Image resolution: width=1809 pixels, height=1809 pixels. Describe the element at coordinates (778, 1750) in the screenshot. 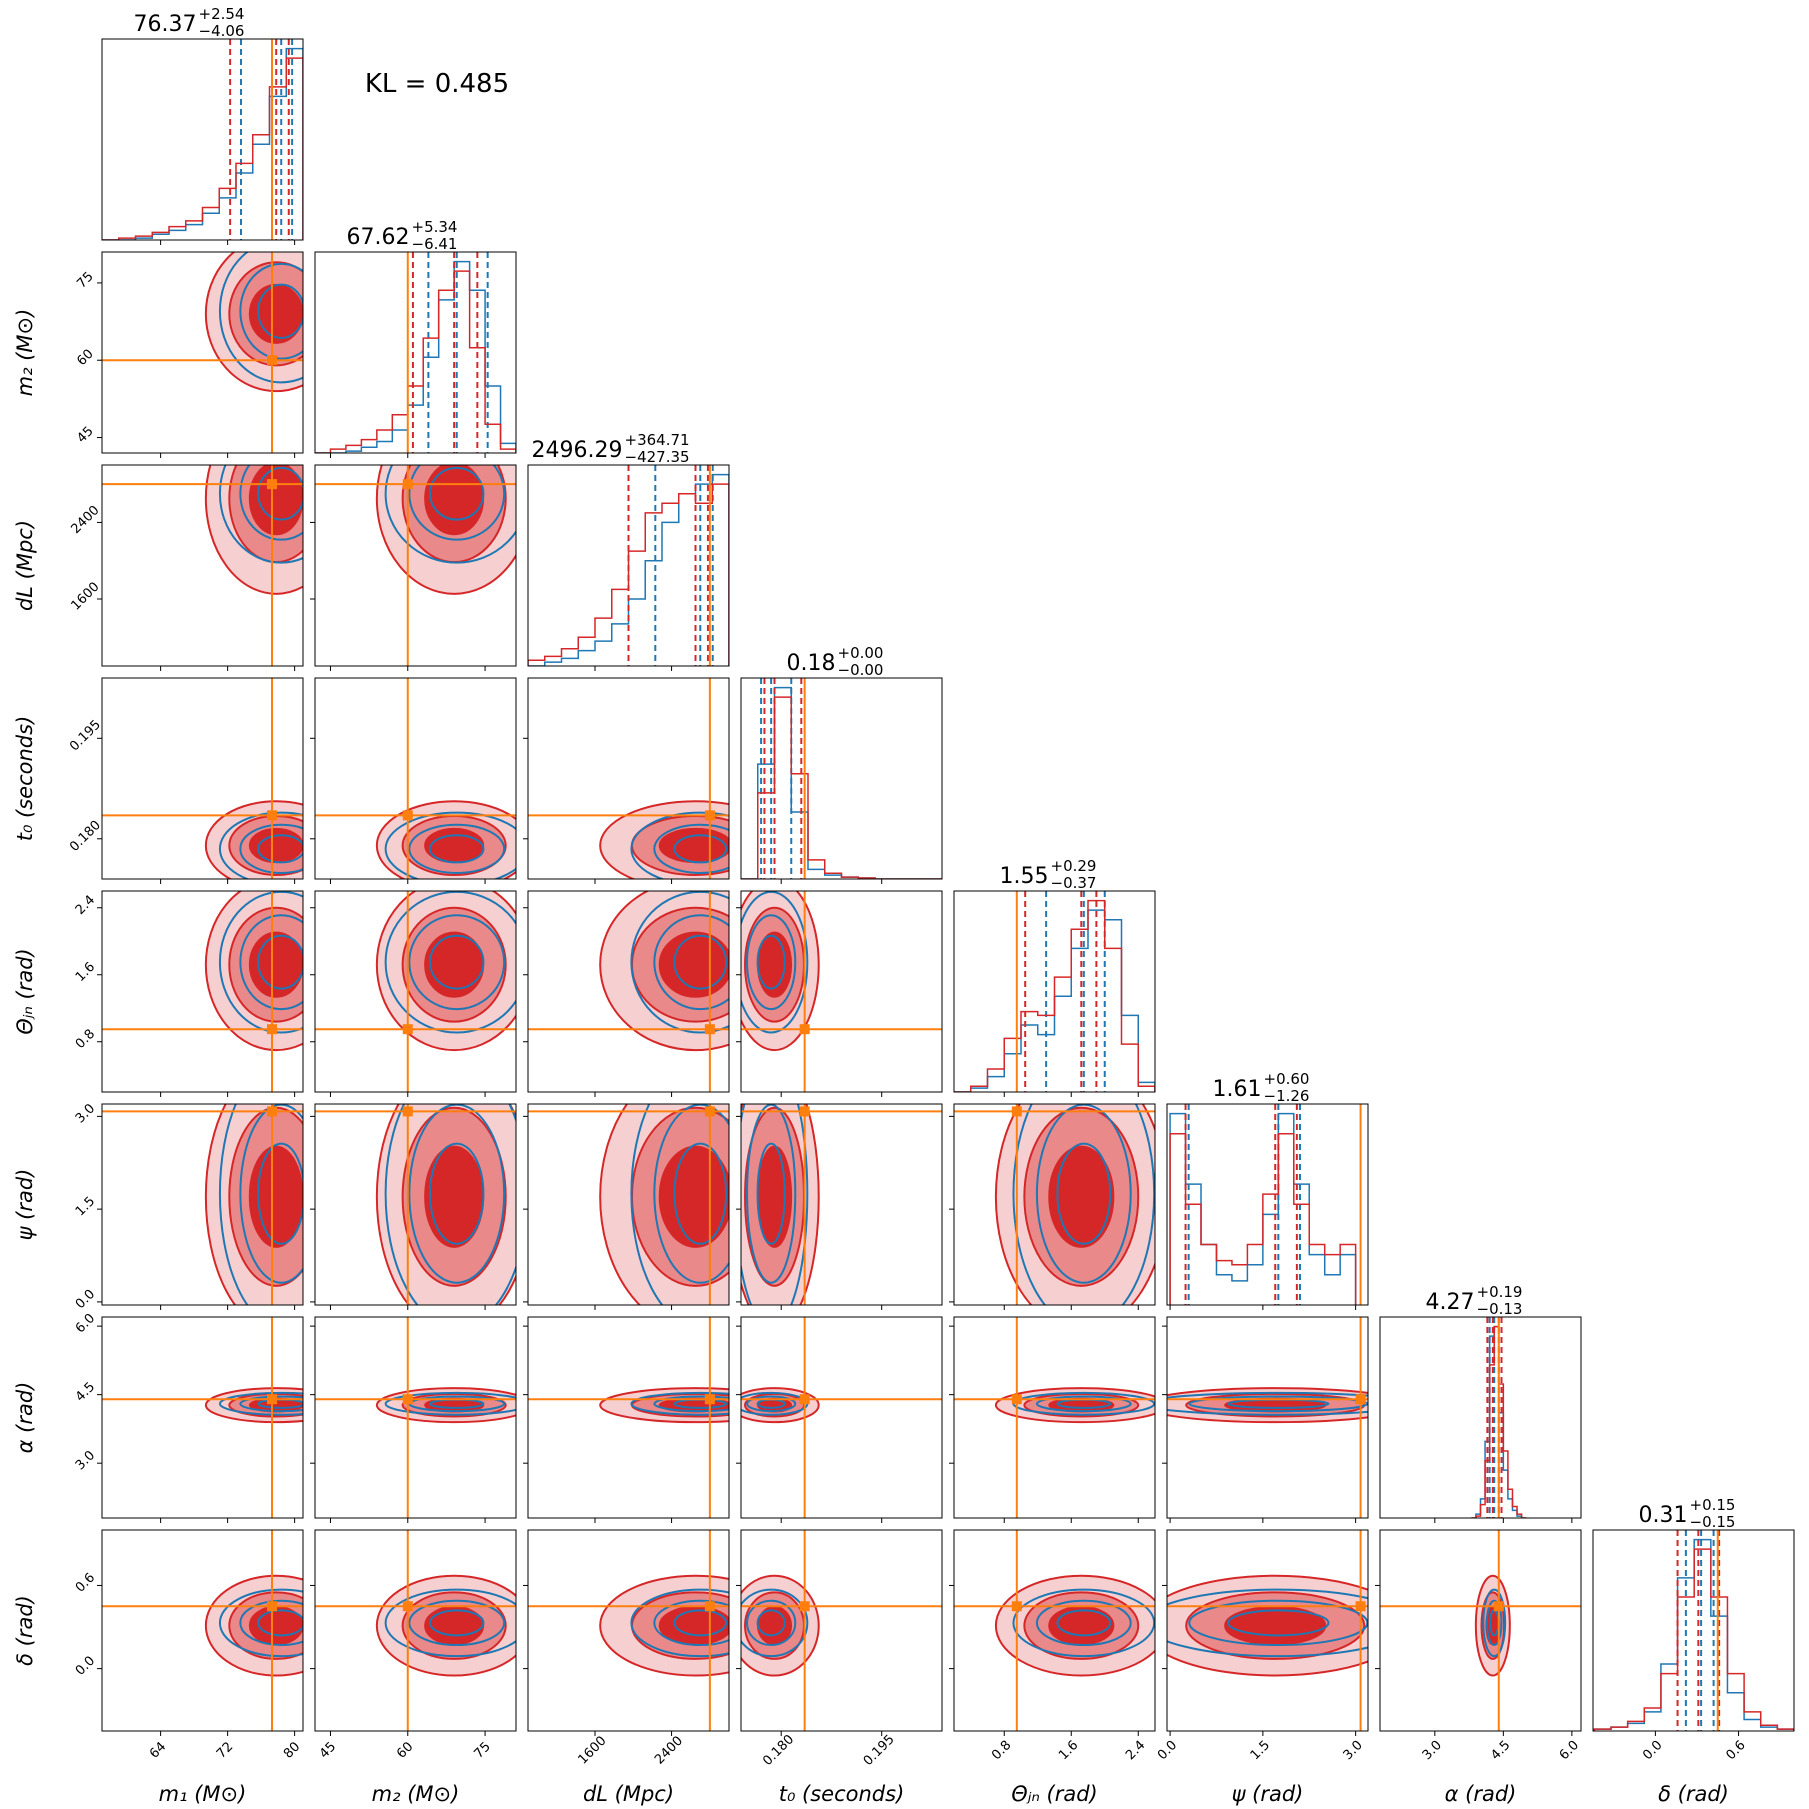

I see `x-tick-label: 0.180` at that location.